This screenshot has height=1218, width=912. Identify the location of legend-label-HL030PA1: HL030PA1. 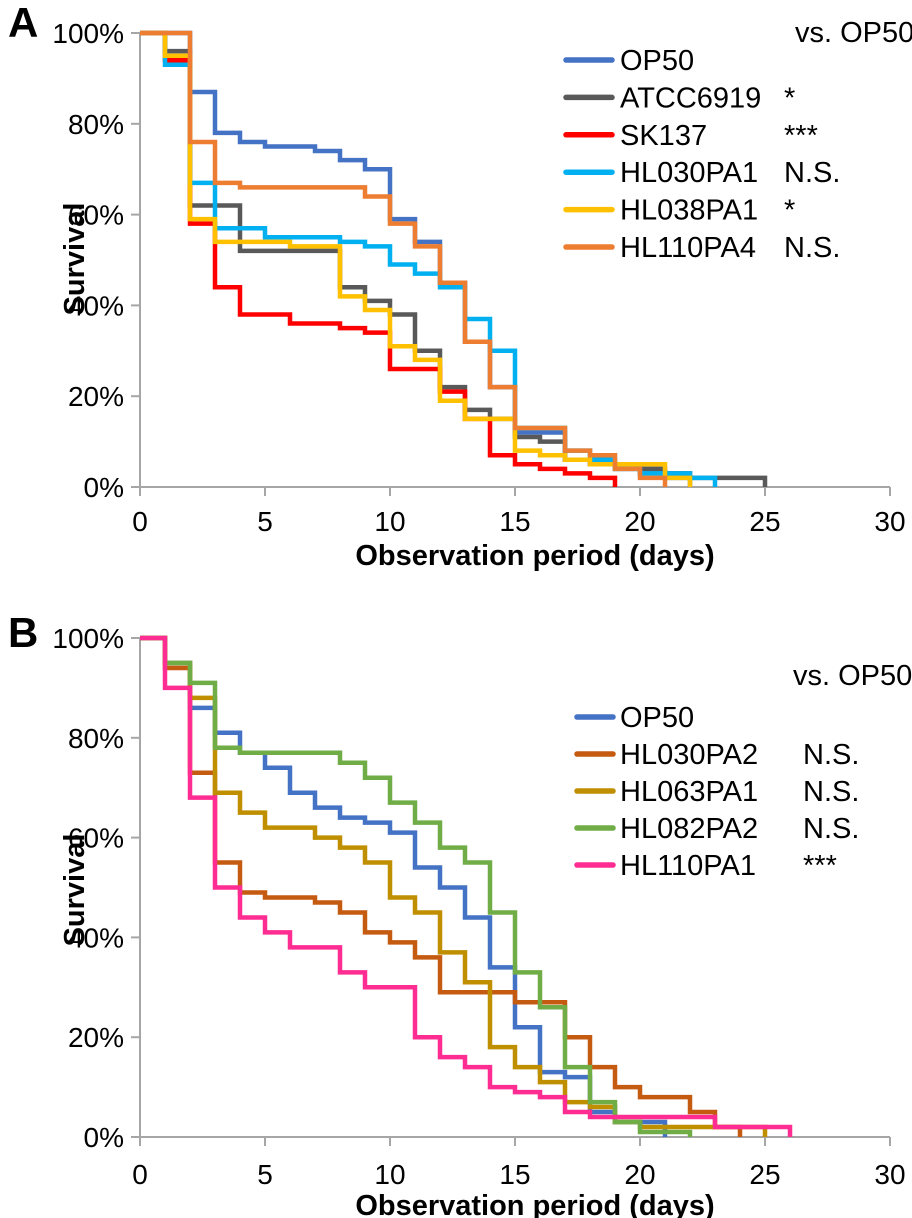
(689, 173).